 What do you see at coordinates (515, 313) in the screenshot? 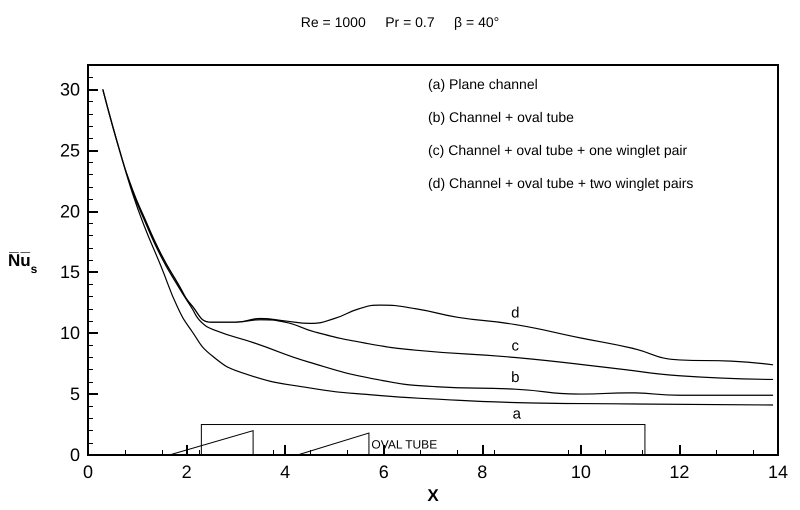
I see `series-label: d` at bounding box center [515, 313].